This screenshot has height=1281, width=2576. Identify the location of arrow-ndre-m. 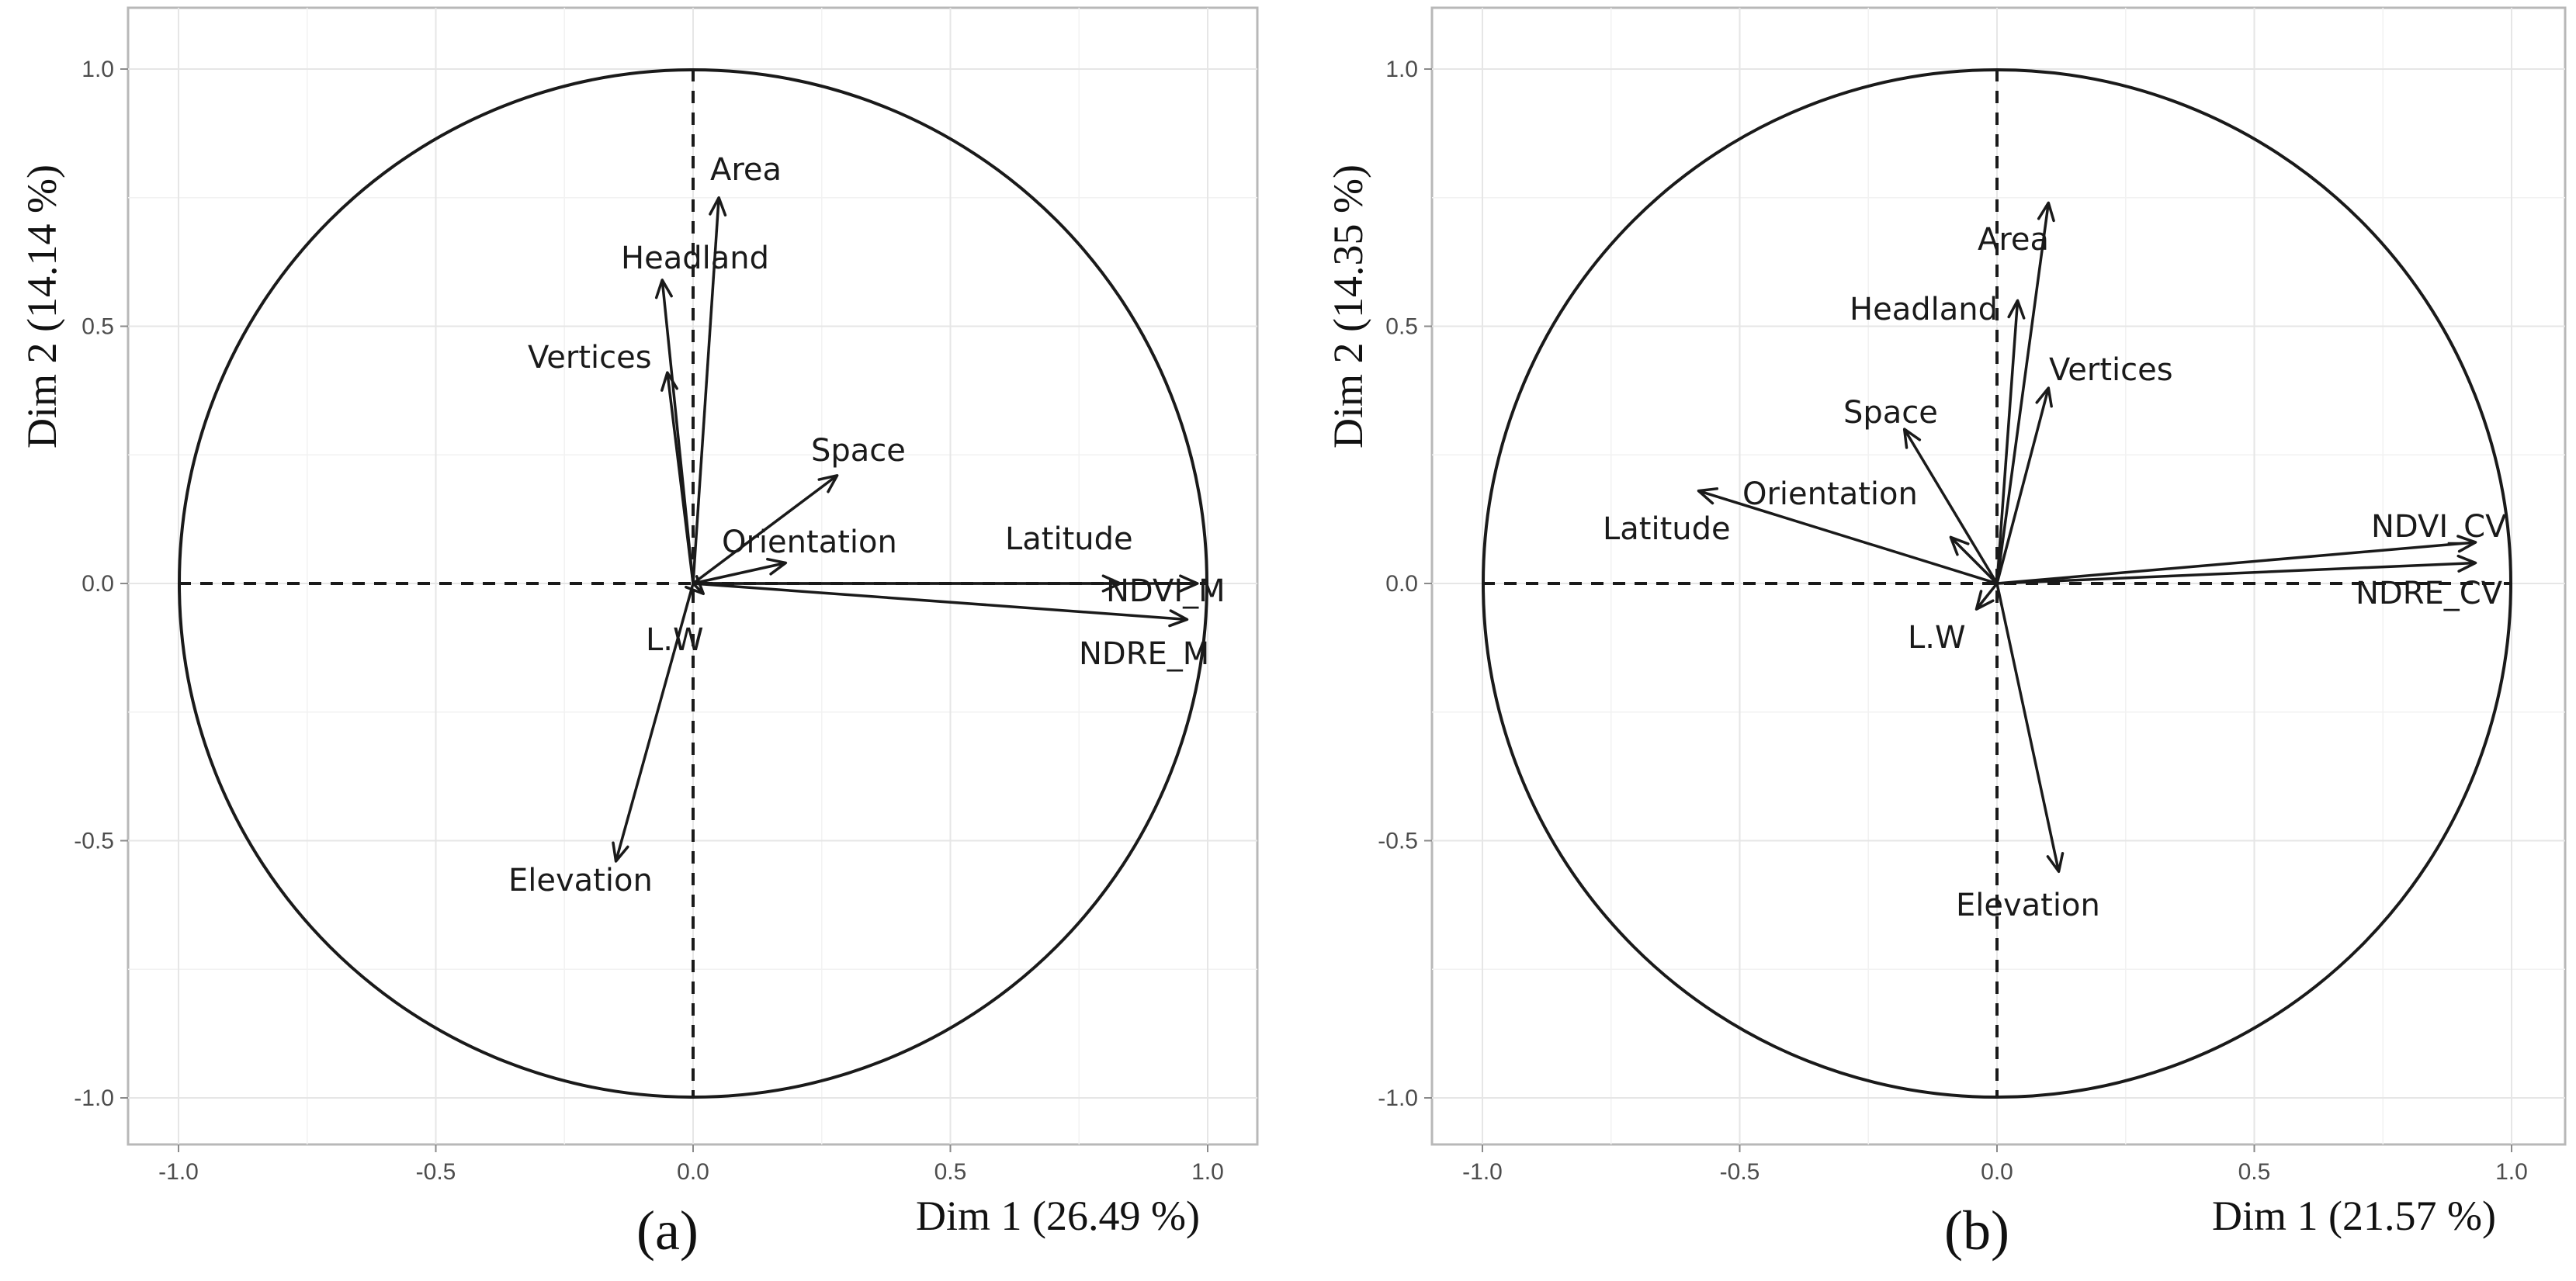
(939, 602).